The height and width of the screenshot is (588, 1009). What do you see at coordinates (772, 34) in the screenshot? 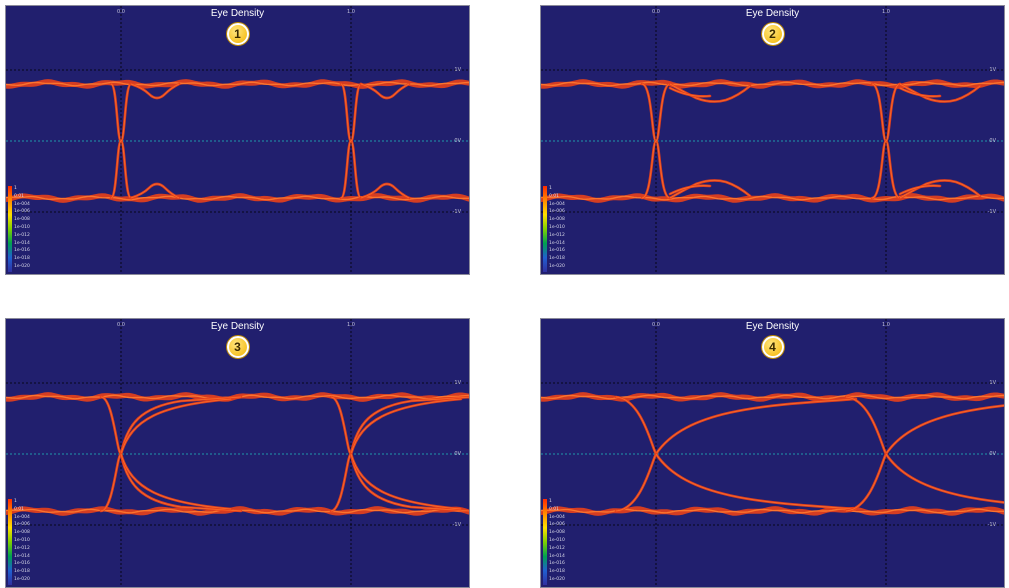
I see `panel-number-badge: 2` at bounding box center [772, 34].